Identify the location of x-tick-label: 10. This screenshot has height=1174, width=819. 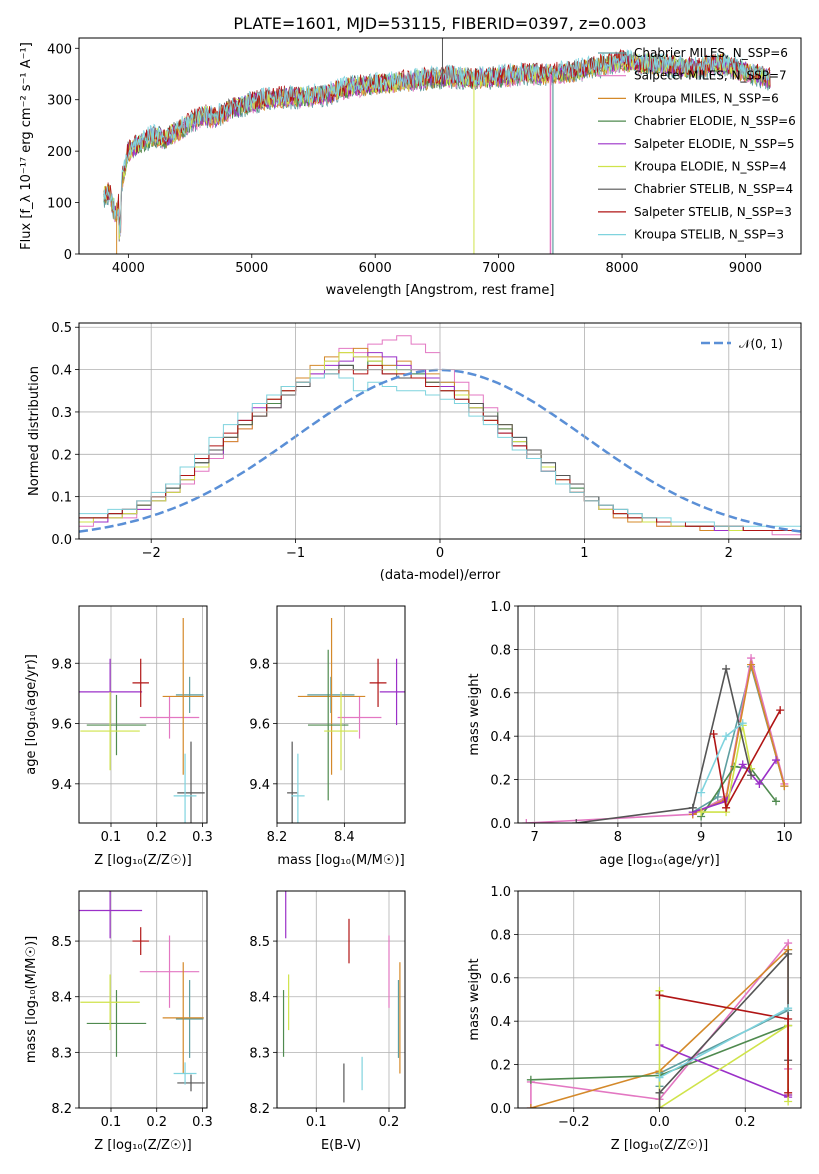
(784, 837).